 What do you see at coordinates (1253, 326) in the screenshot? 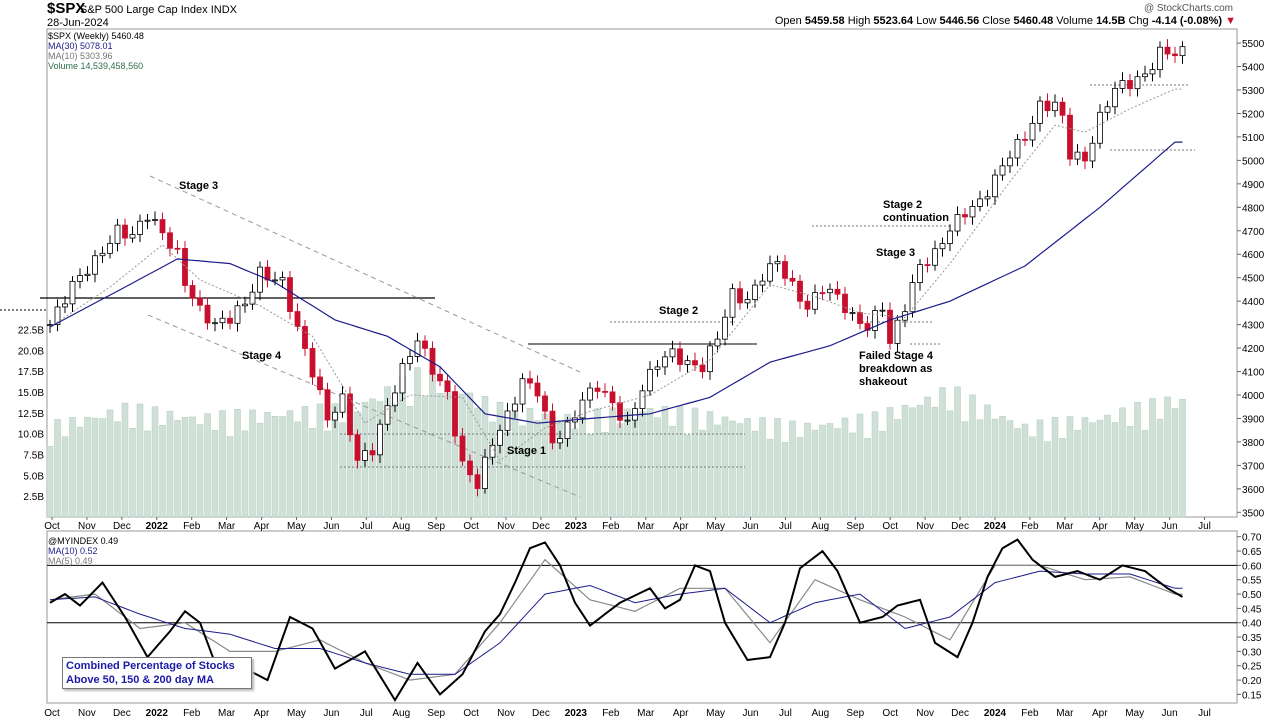
I see `price-tick-label: 4300` at bounding box center [1253, 326].